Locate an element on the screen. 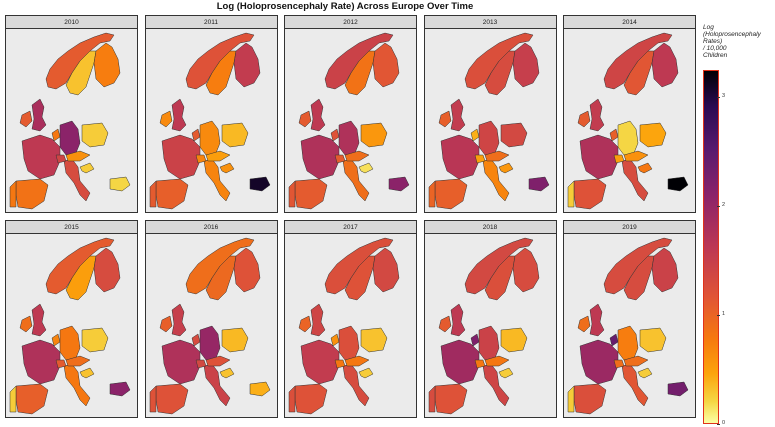 The image size is (775, 427). map-panel-2015: 2015 is located at coordinates (71, 319).